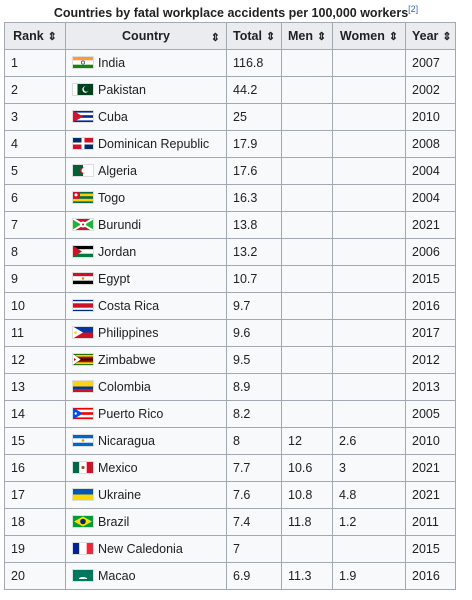 This screenshot has height=600, width=472. Describe the element at coordinates (430, 90) in the screenshot. I see `year-cell: 2002` at that location.